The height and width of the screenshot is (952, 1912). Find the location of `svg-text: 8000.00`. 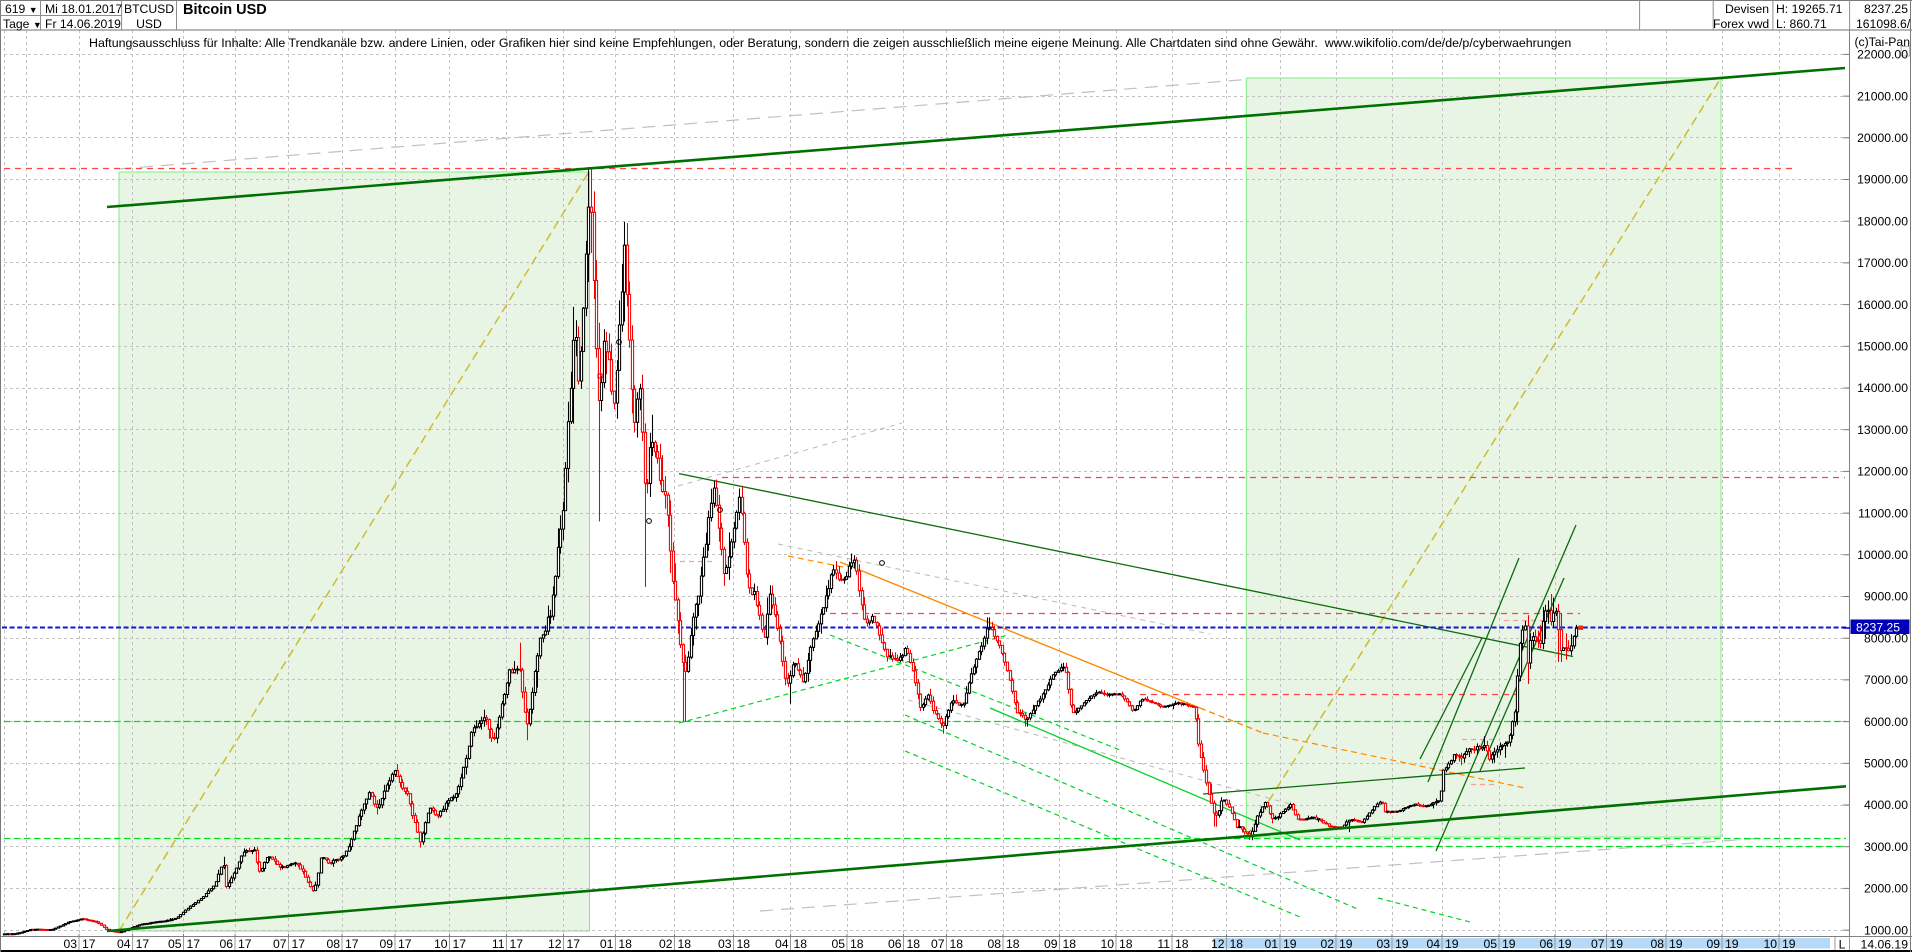

svg-text: 8000.00 is located at coordinates (1886, 638).